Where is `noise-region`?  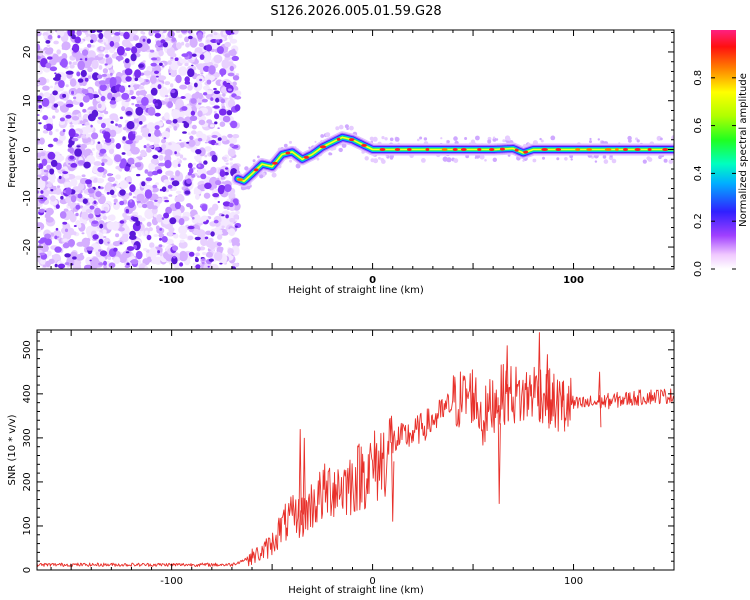 noise-region is located at coordinates (139, 149).